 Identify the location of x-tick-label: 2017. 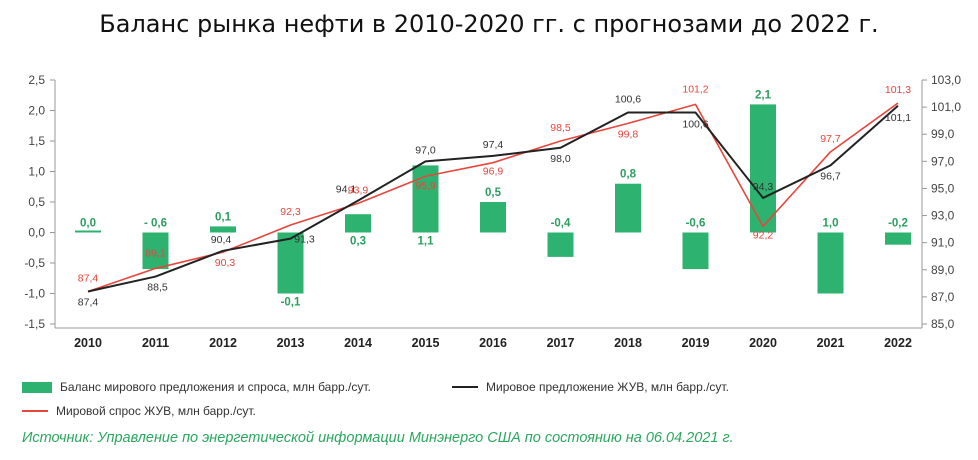
(561, 343).